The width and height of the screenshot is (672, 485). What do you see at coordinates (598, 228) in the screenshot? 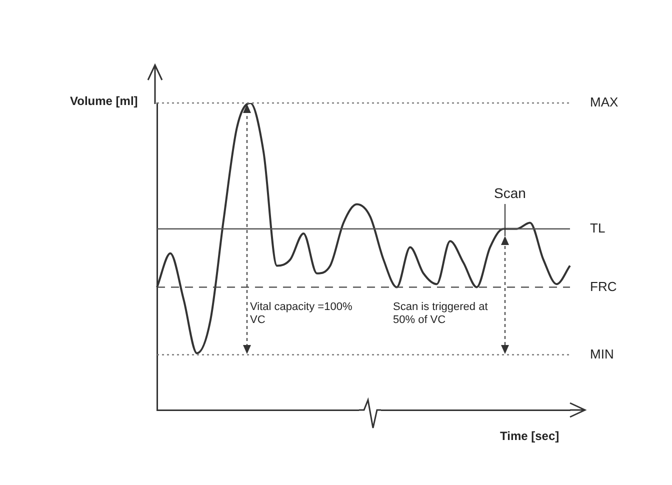
I see `ref-line-label: TL` at bounding box center [598, 228].